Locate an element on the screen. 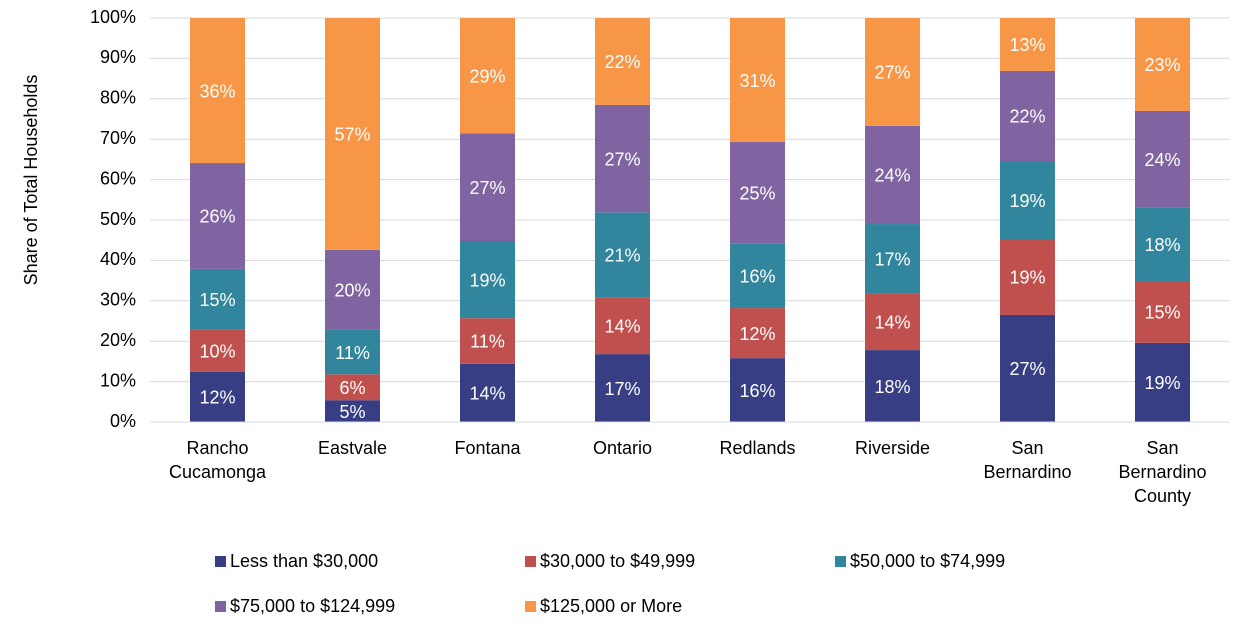  value-label: 10% is located at coordinates (217, 352).